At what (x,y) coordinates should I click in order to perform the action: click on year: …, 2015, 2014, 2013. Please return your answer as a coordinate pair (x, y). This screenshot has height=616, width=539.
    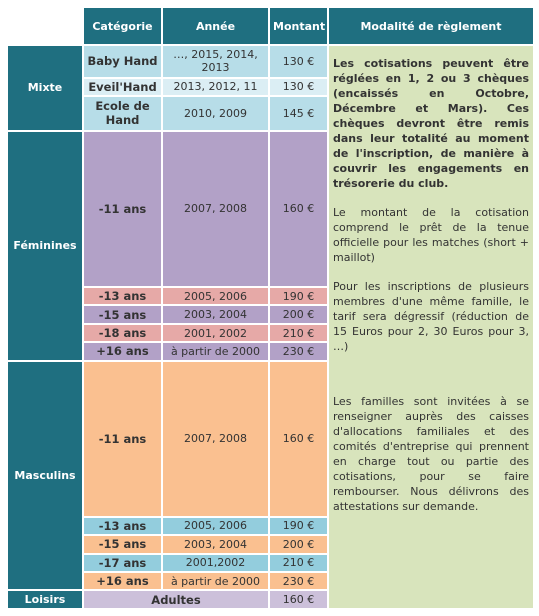
    Looking at the image, I should click on (215, 61).